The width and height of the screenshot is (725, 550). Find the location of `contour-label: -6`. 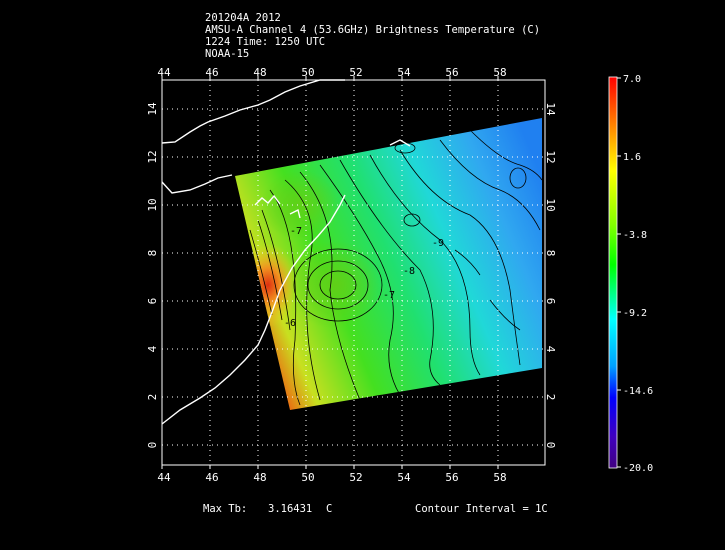

contour-label: -6 is located at coordinates (290, 323).